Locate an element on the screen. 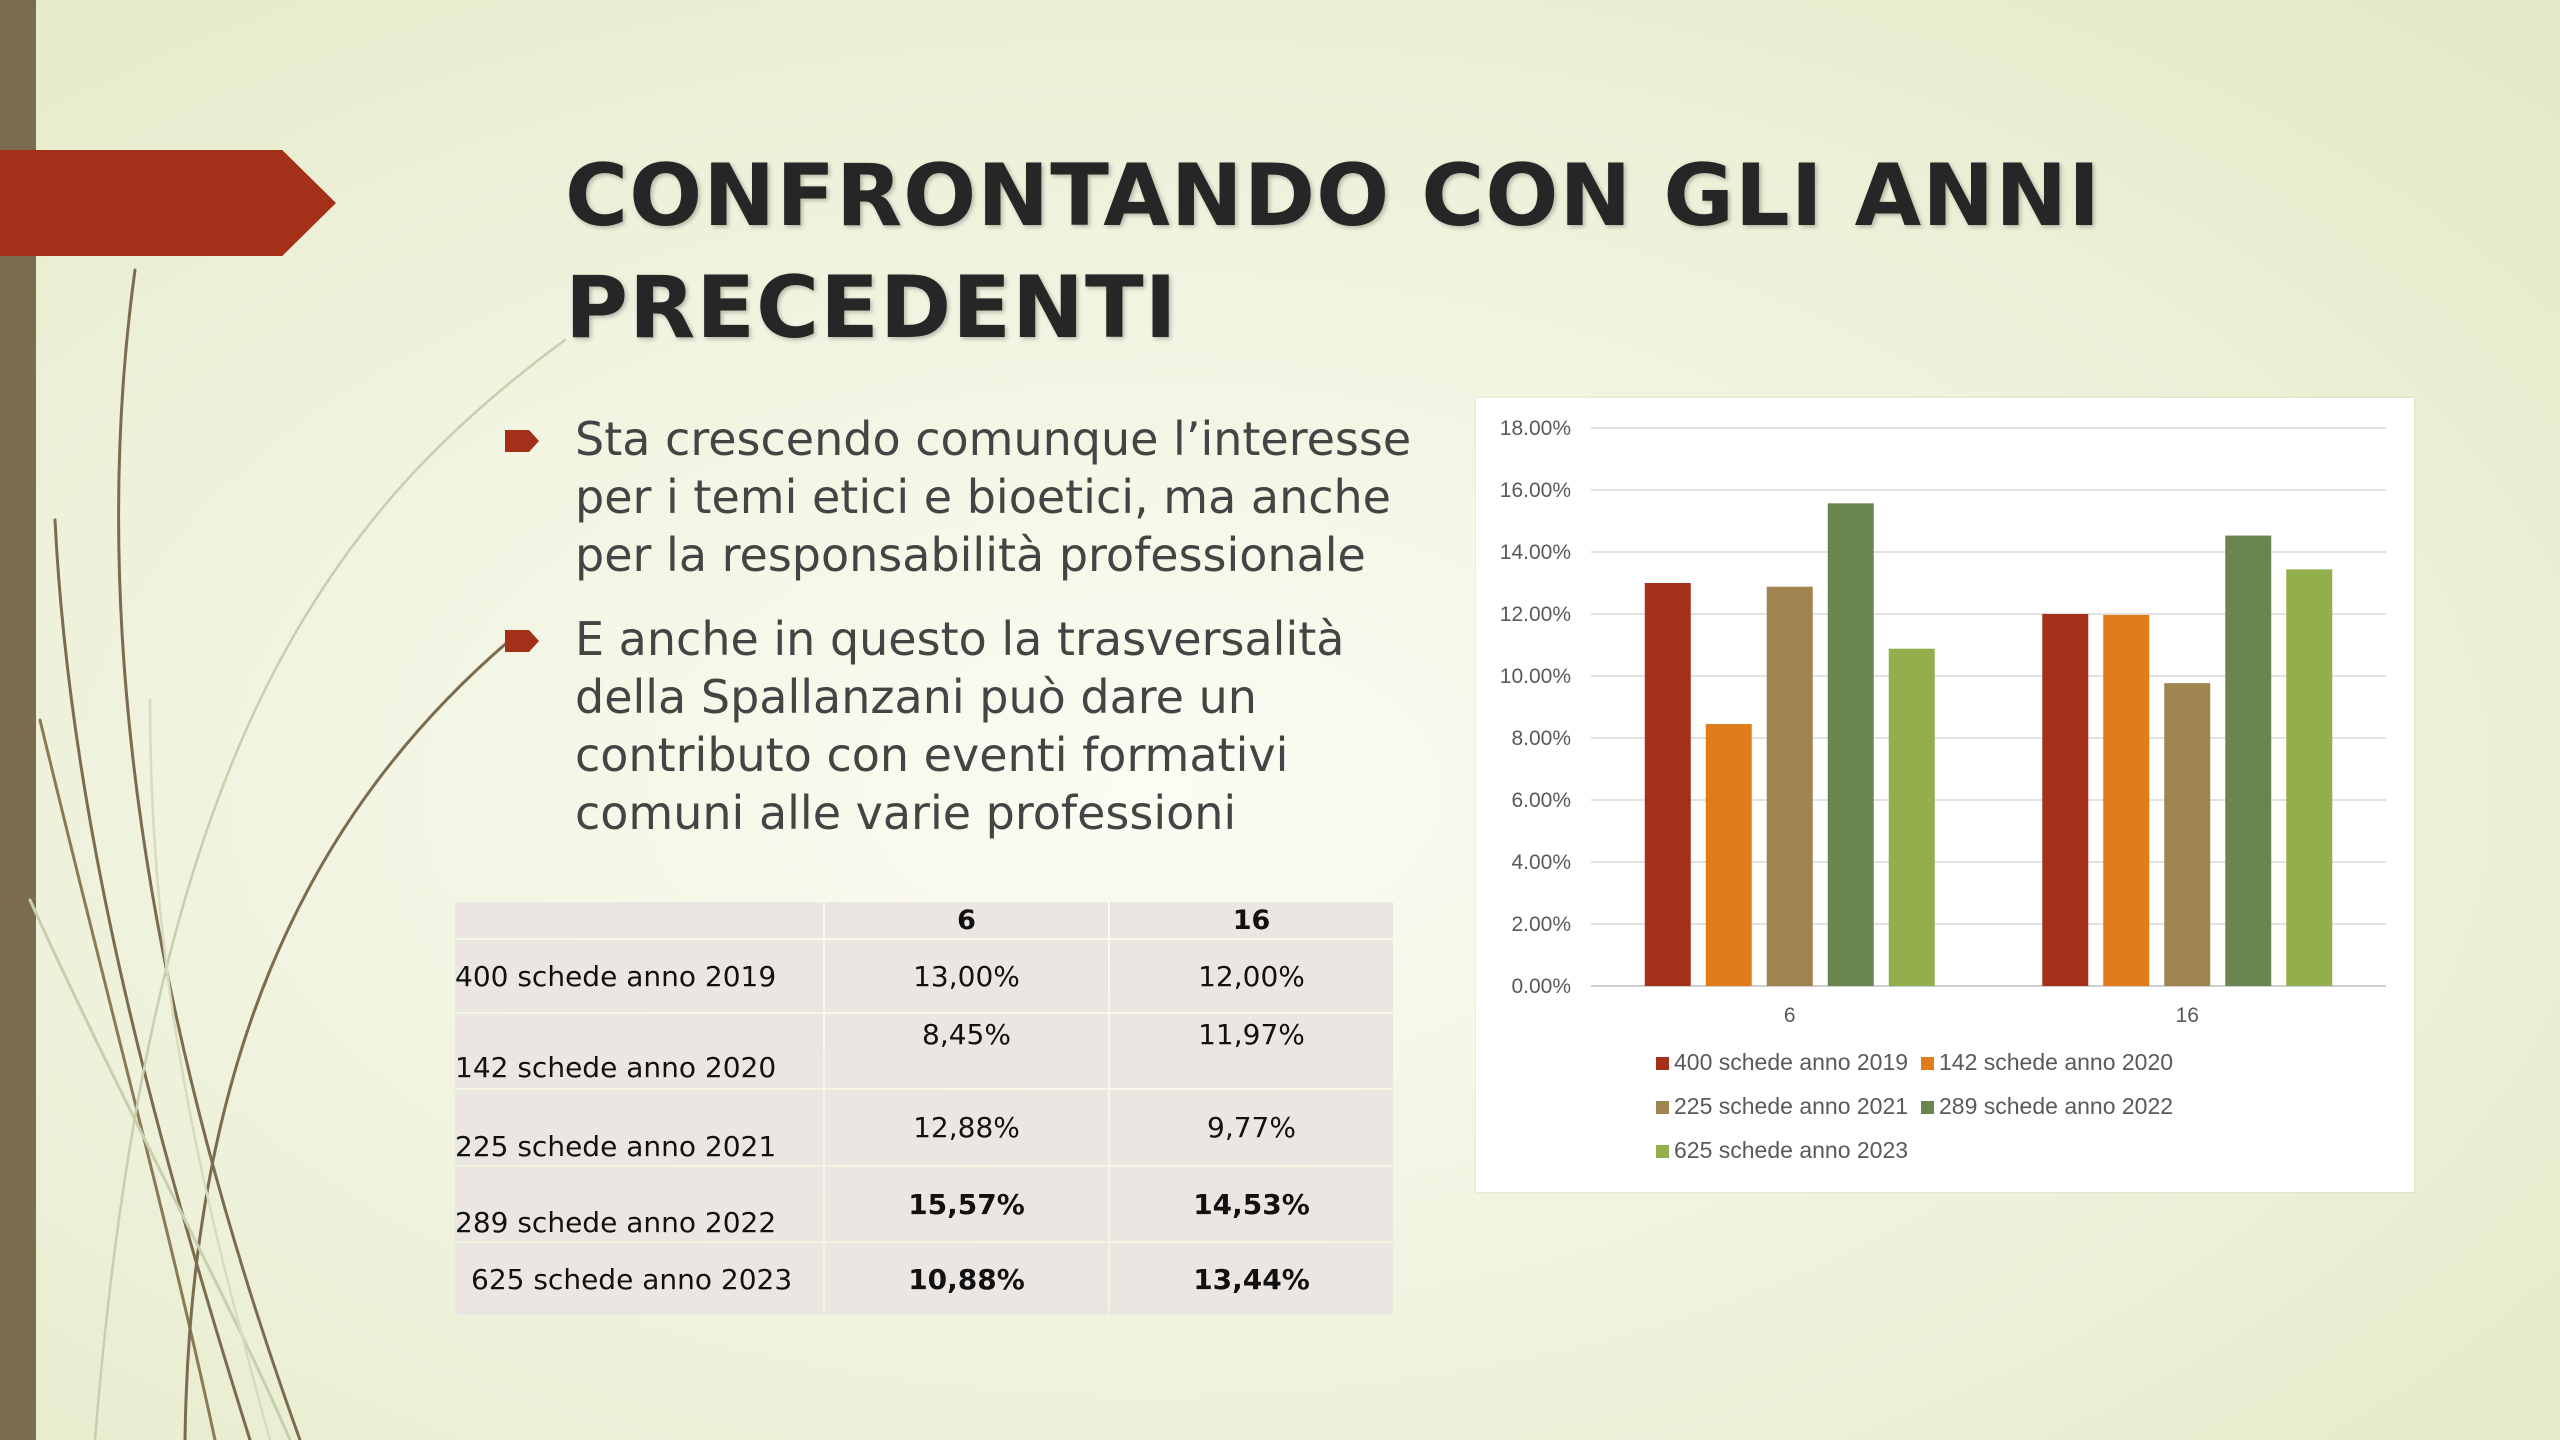  table-row-label: 400 schede anno 2019 is located at coordinates (639, 976).